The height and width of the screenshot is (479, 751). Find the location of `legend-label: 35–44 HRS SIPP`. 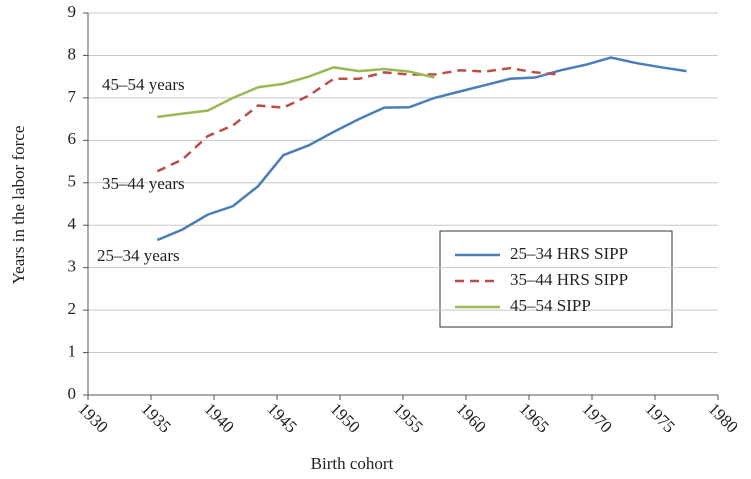

legend-label: 35–44 HRS SIPP is located at coordinates (569, 279).